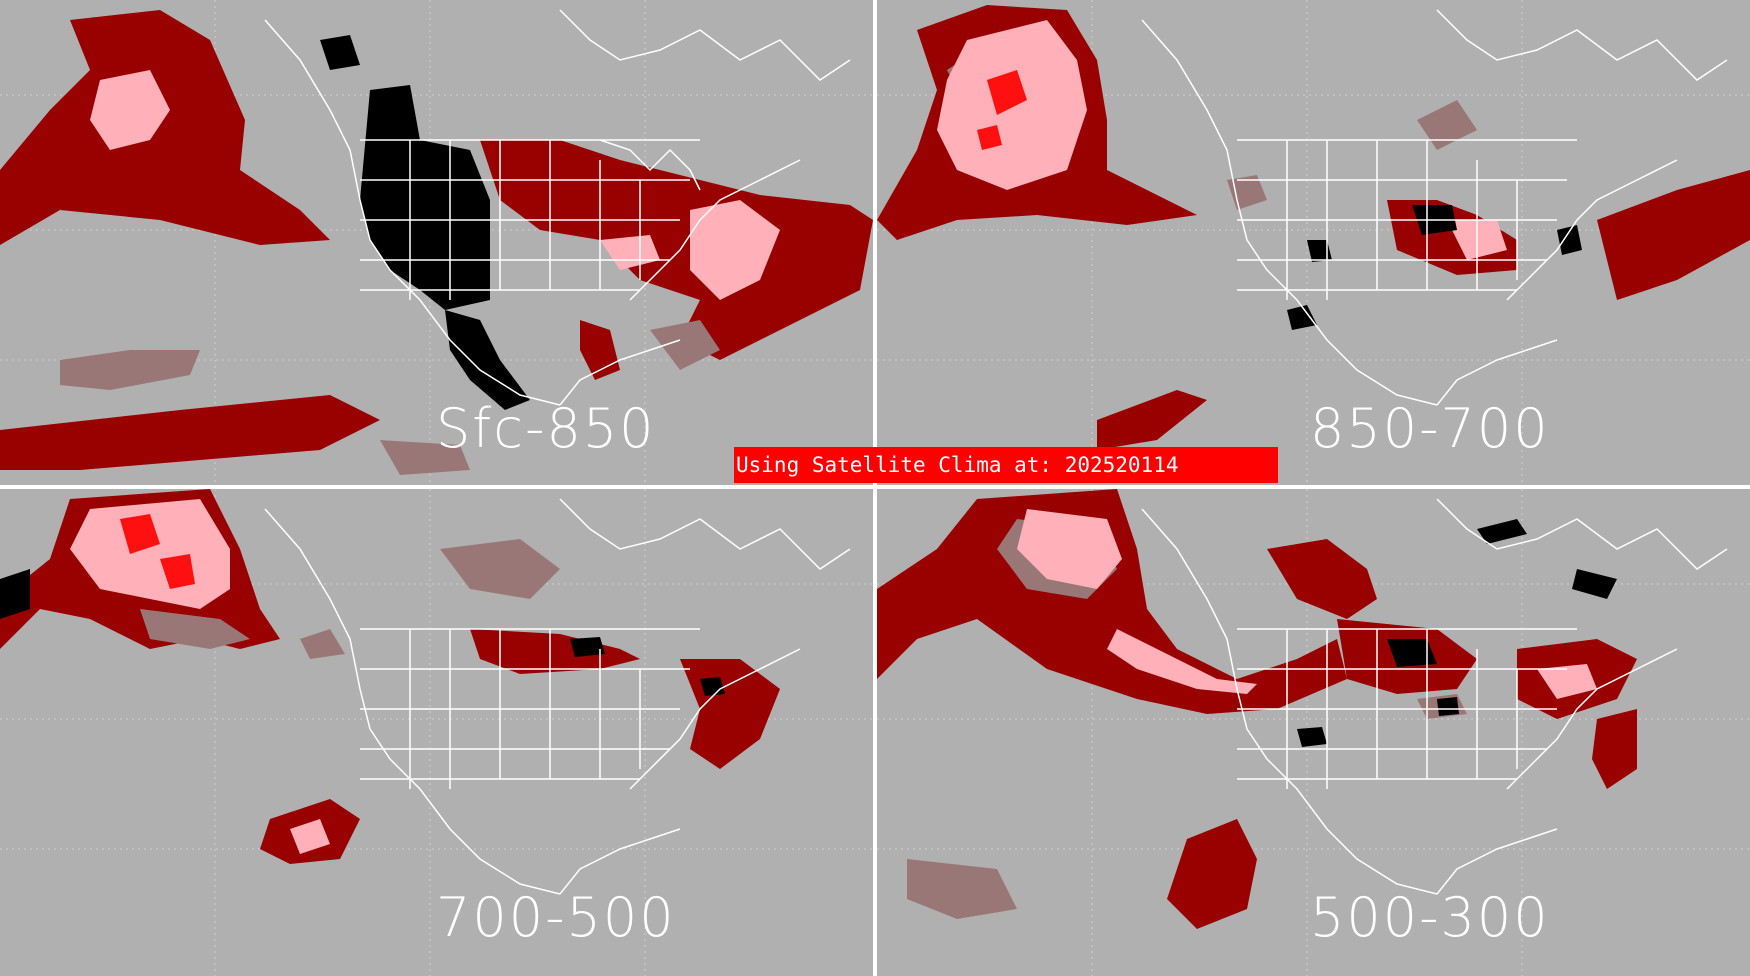  Describe the element at coordinates (1006, 465) in the screenshot. I see `satellite-clima-banner: Using Satellite Clima at: 202520114` at that location.